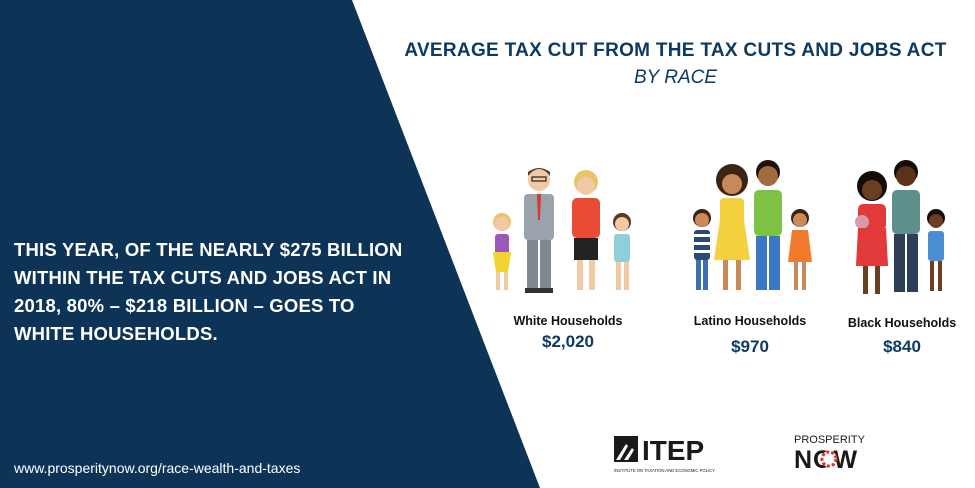 The height and width of the screenshot is (488, 975). What do you see at coordinates (902, 346) in the screenshot?
I see `group-value-black: $840` at bounding box center [902, 346].